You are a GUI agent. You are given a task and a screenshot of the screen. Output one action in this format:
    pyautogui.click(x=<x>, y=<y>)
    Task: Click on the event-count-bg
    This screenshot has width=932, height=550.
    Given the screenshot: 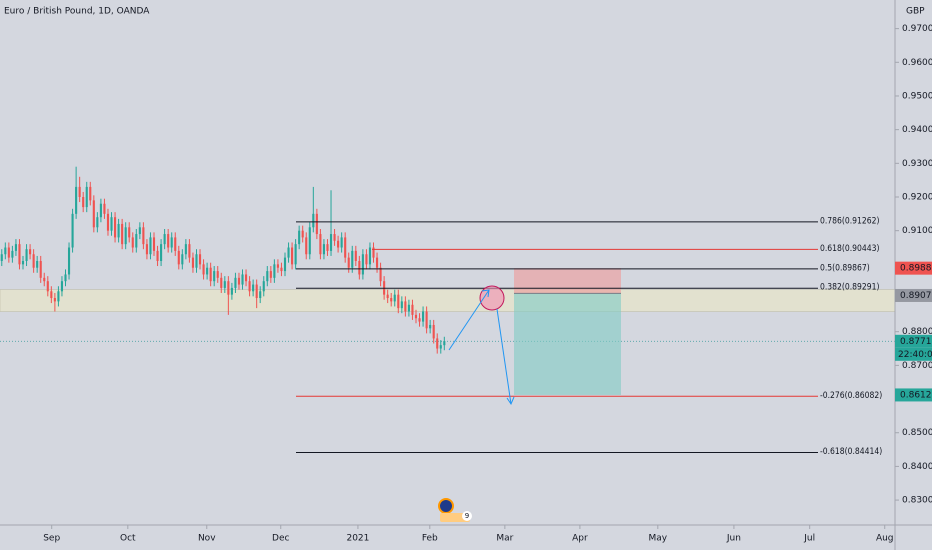 What is the action you would take?
    pyautogui.click(x=467, y=516)
    